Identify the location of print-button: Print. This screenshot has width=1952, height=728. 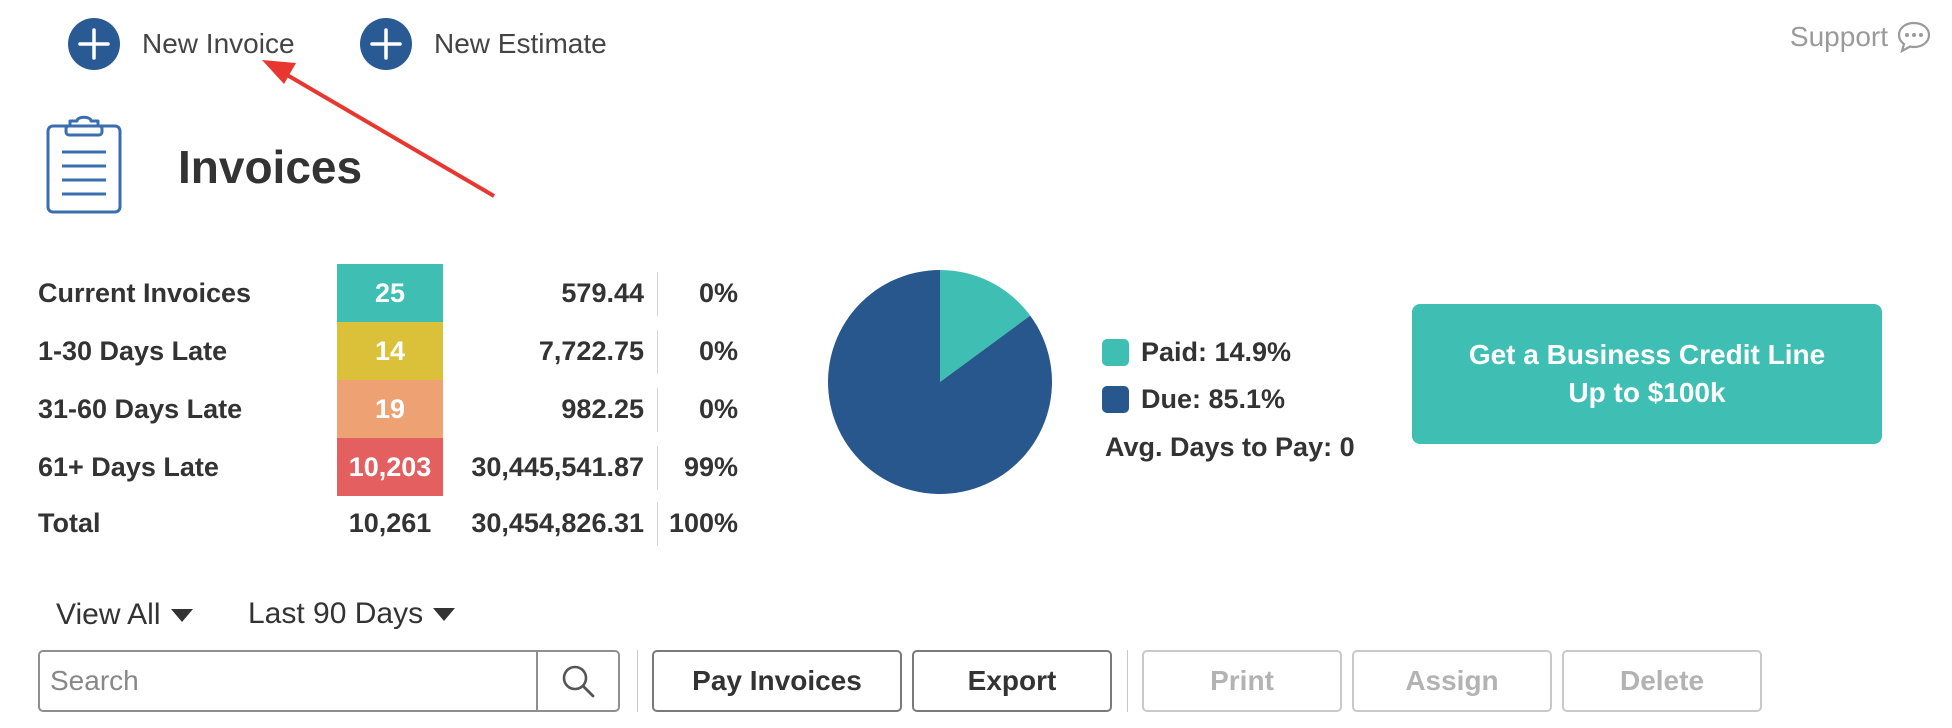
(1242, 681).